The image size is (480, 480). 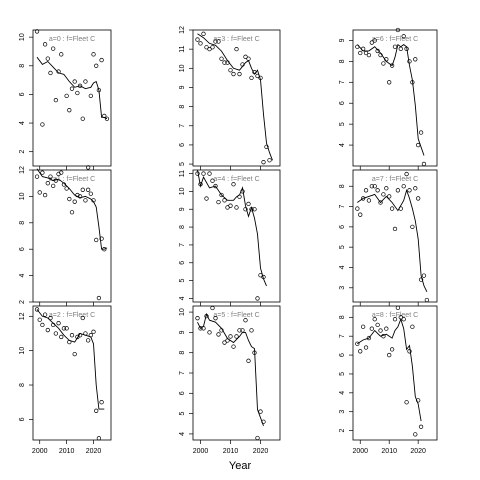 I want to click on panel-frame, so click(x=72, y=373).